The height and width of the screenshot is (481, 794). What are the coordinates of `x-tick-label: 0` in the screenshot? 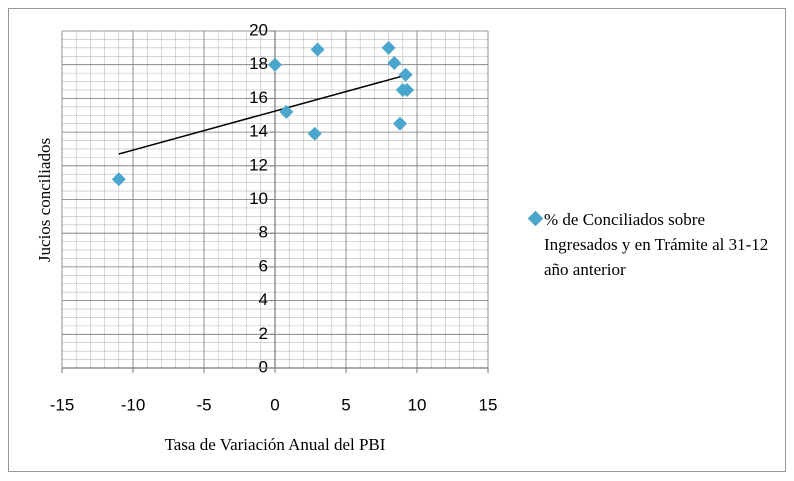 It's located at (274, 404).